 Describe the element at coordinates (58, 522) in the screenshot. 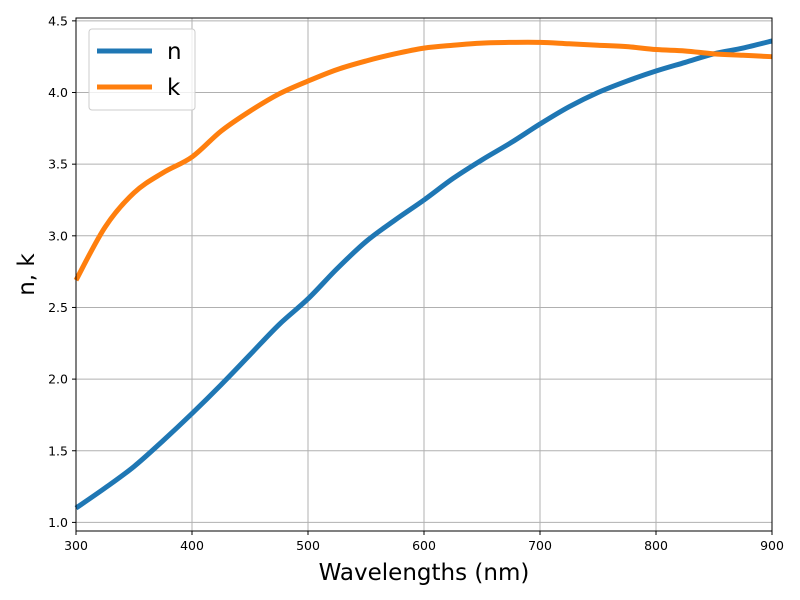

I see `y-tick-label: 1.0` at that location.